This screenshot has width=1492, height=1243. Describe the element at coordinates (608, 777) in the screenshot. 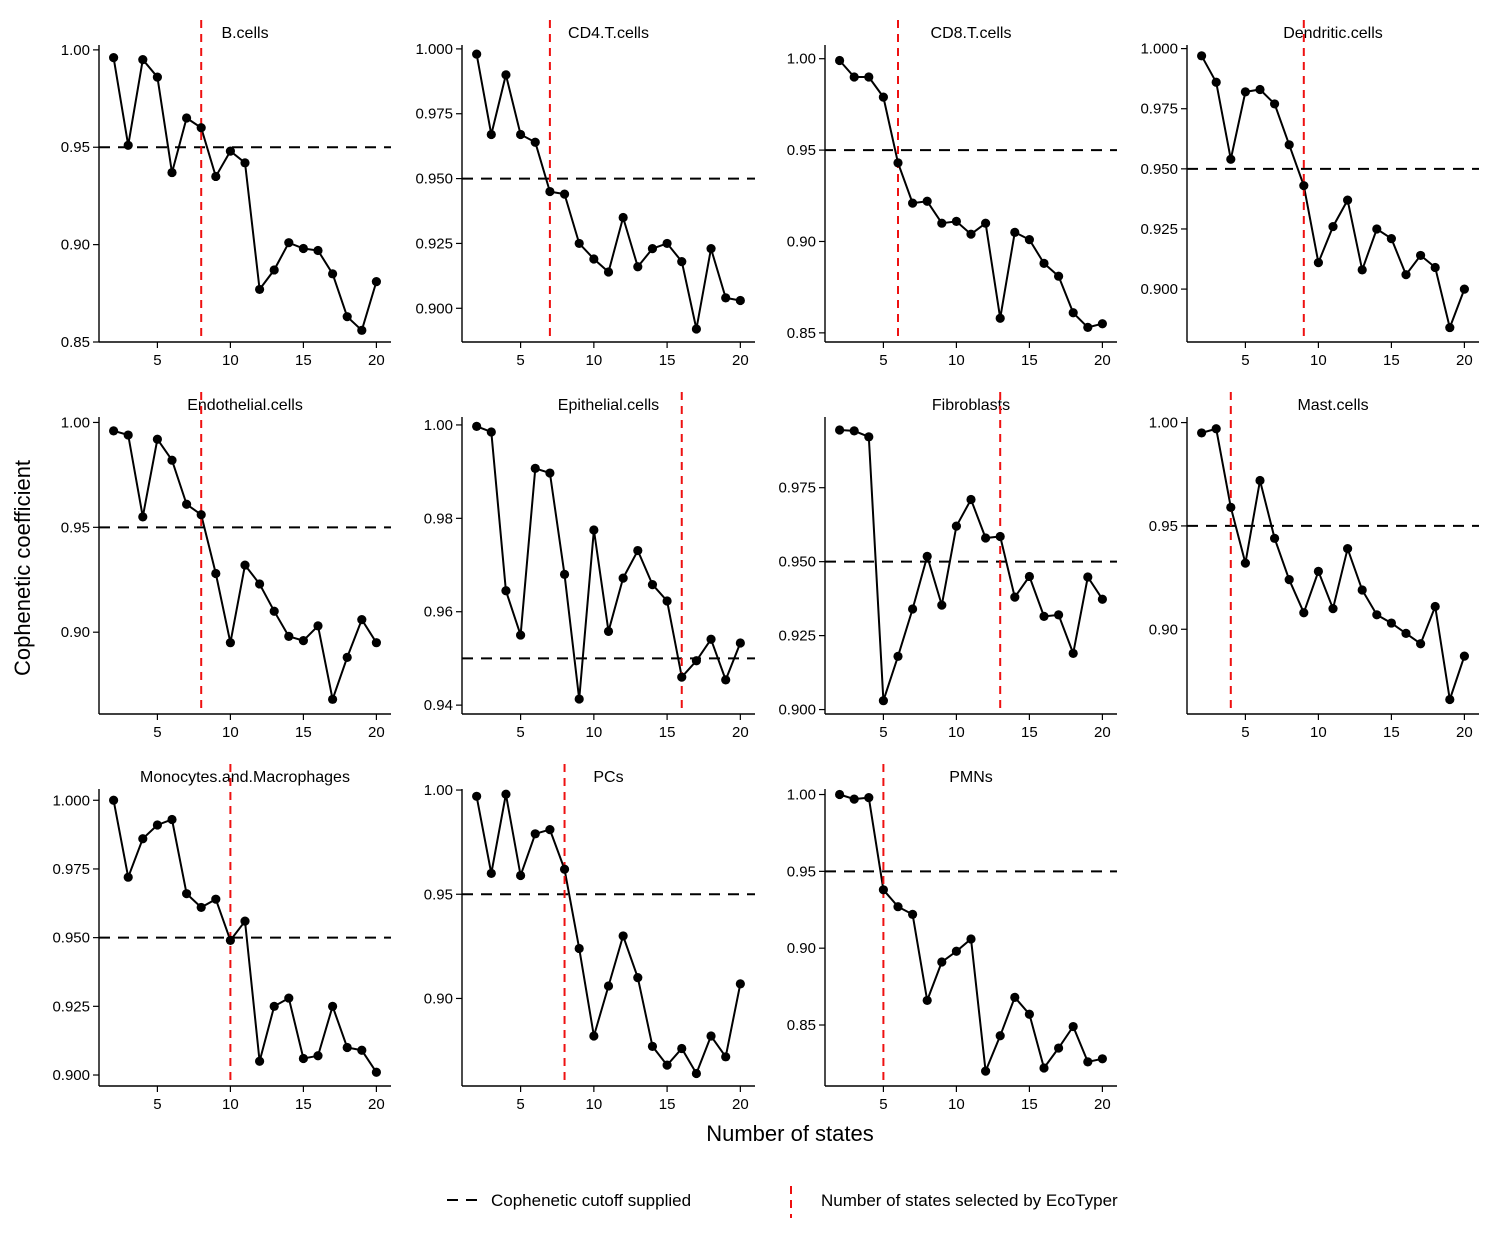

I see `panel-title: PCs` at that location.